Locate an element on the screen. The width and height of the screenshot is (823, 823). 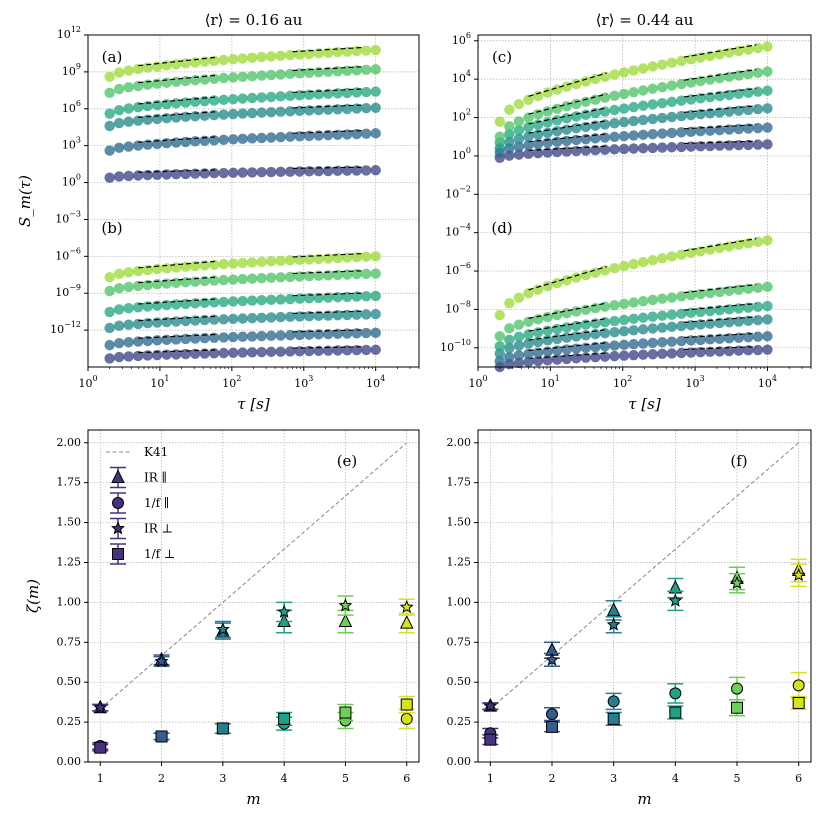
y-tick-label: 100 is located at coordinates (71, 181).